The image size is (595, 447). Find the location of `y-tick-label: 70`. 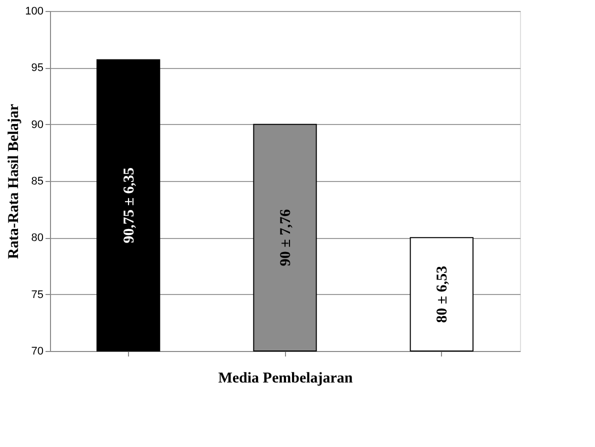

y-tick-label: 70 is located at coordinates (37, 352).